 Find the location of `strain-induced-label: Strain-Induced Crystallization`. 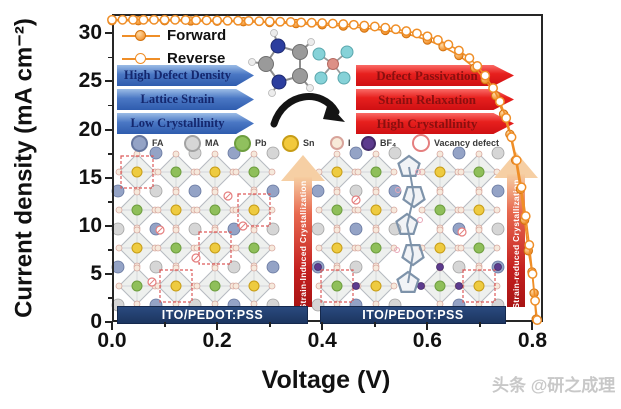

strain-induced-label: Strain-Induced Crystallization is located at coordinates (303, 245).